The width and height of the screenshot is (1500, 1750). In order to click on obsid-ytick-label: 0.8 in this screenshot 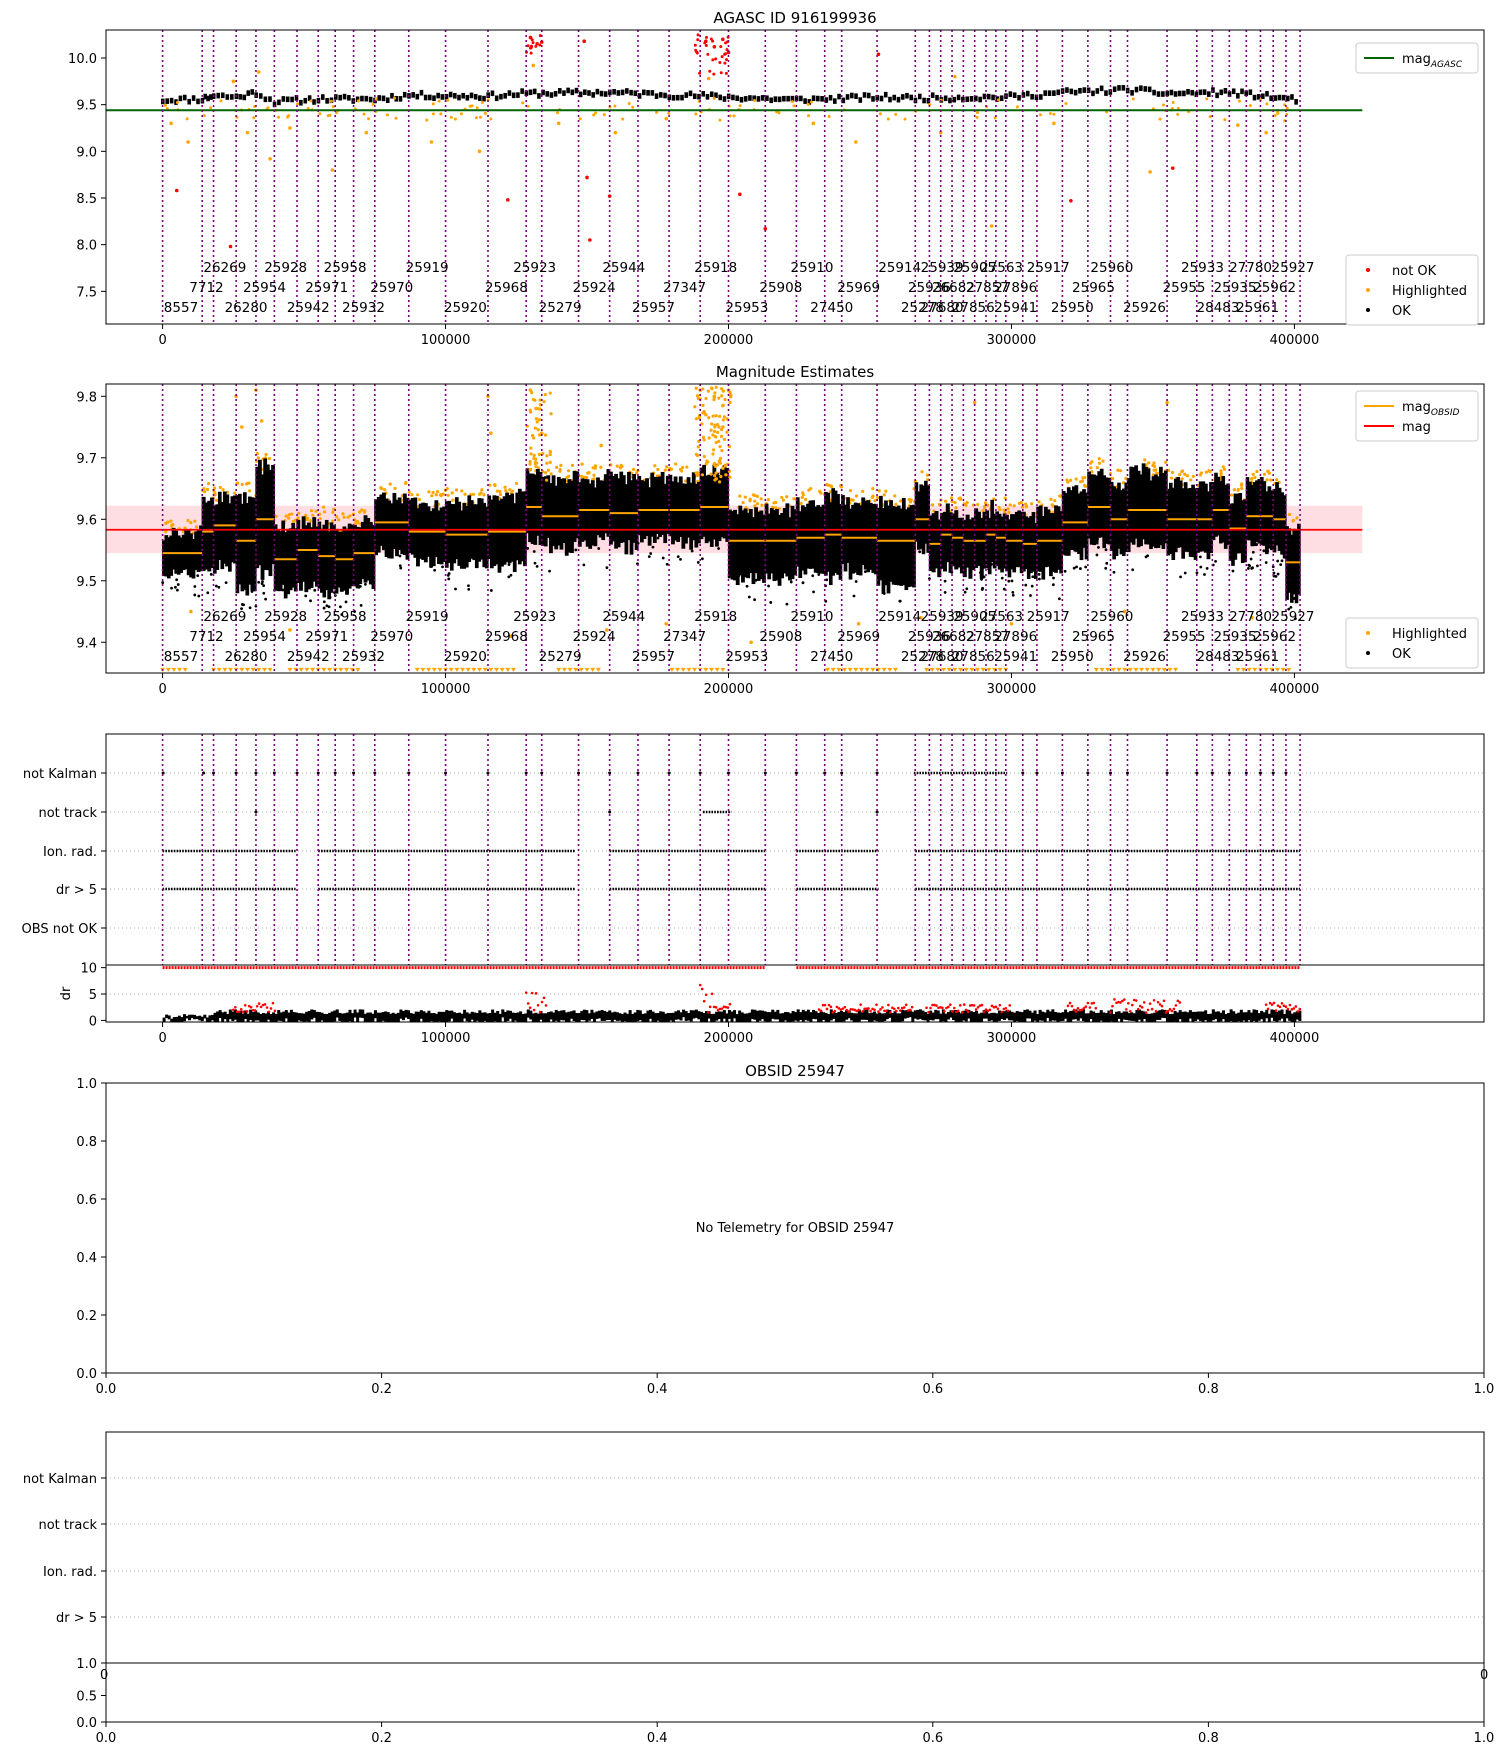, I will do `click(86, 1142)`.